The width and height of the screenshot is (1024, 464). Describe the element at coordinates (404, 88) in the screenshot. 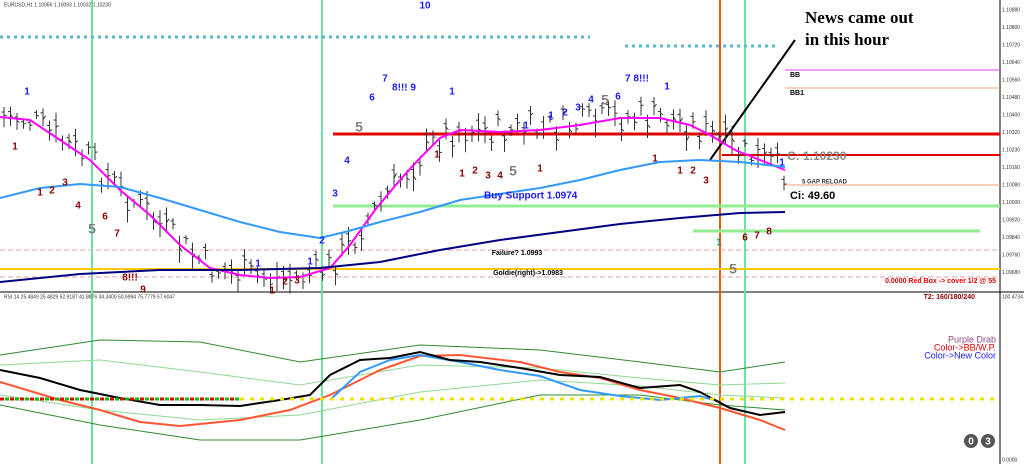

I see `count-label: 8!!! 9` at that location.